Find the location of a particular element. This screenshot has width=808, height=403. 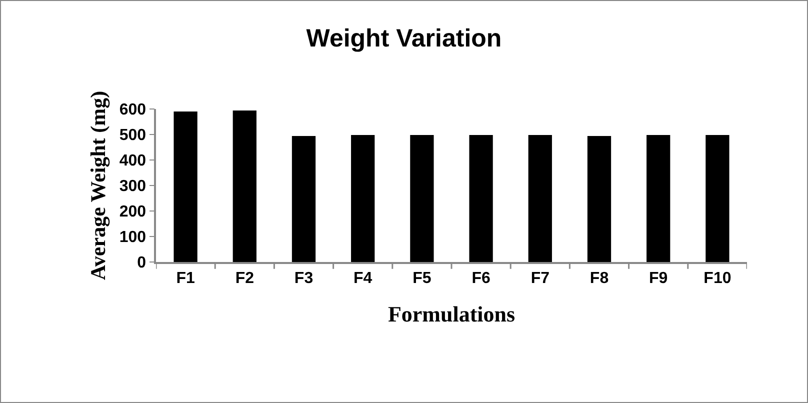

x-tick-label: F6 is located at coordinates (481, 278).